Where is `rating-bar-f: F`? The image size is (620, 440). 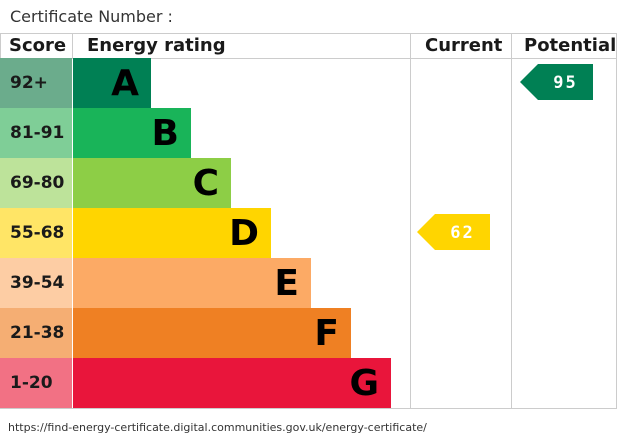
rating-bar-f: F is located at coordinates (212, 333).